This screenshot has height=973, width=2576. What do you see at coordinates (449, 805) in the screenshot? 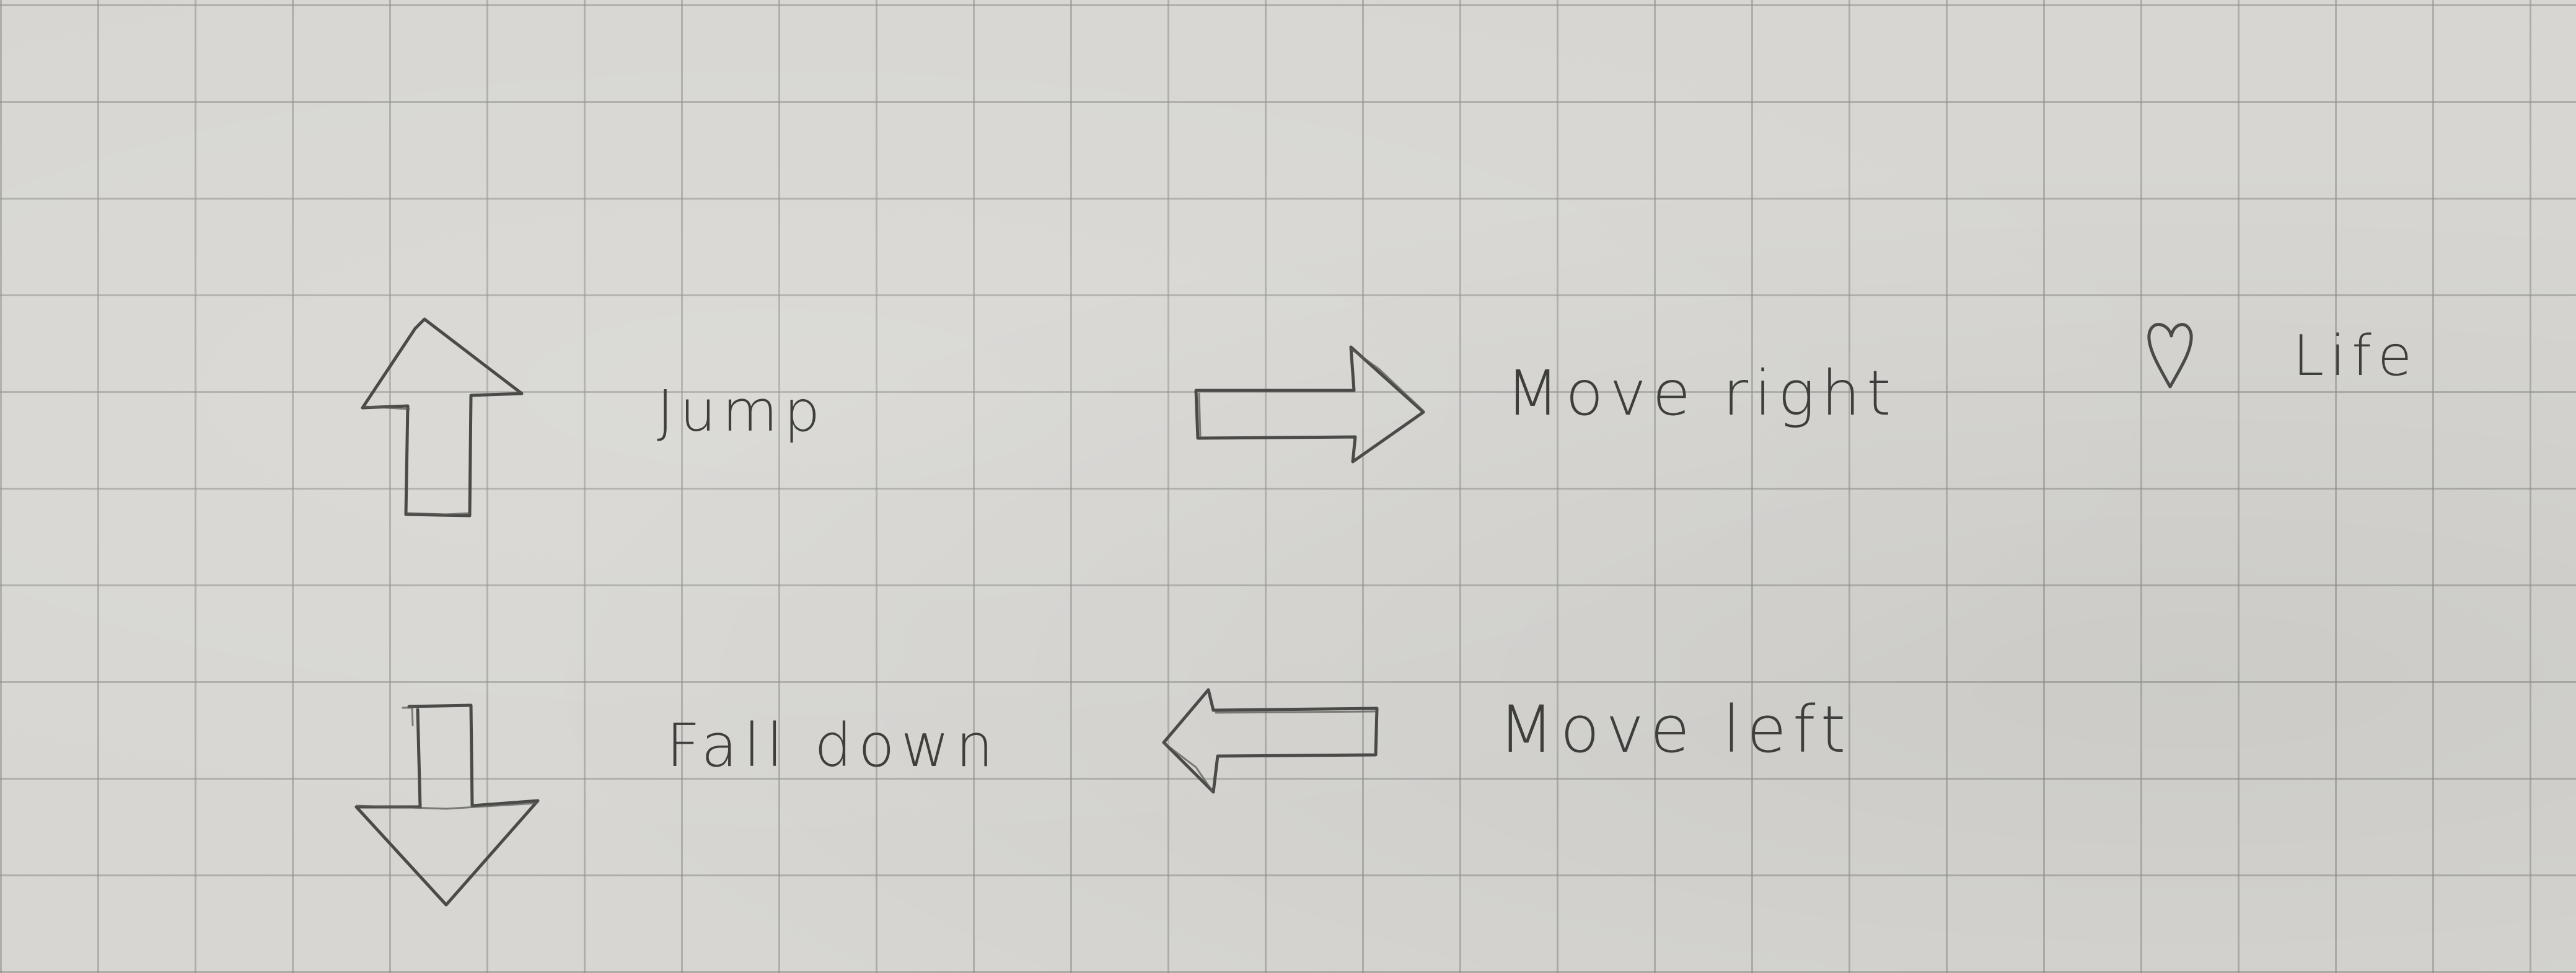
I see `down-arrow-icon` at bounding box center [449, 805].